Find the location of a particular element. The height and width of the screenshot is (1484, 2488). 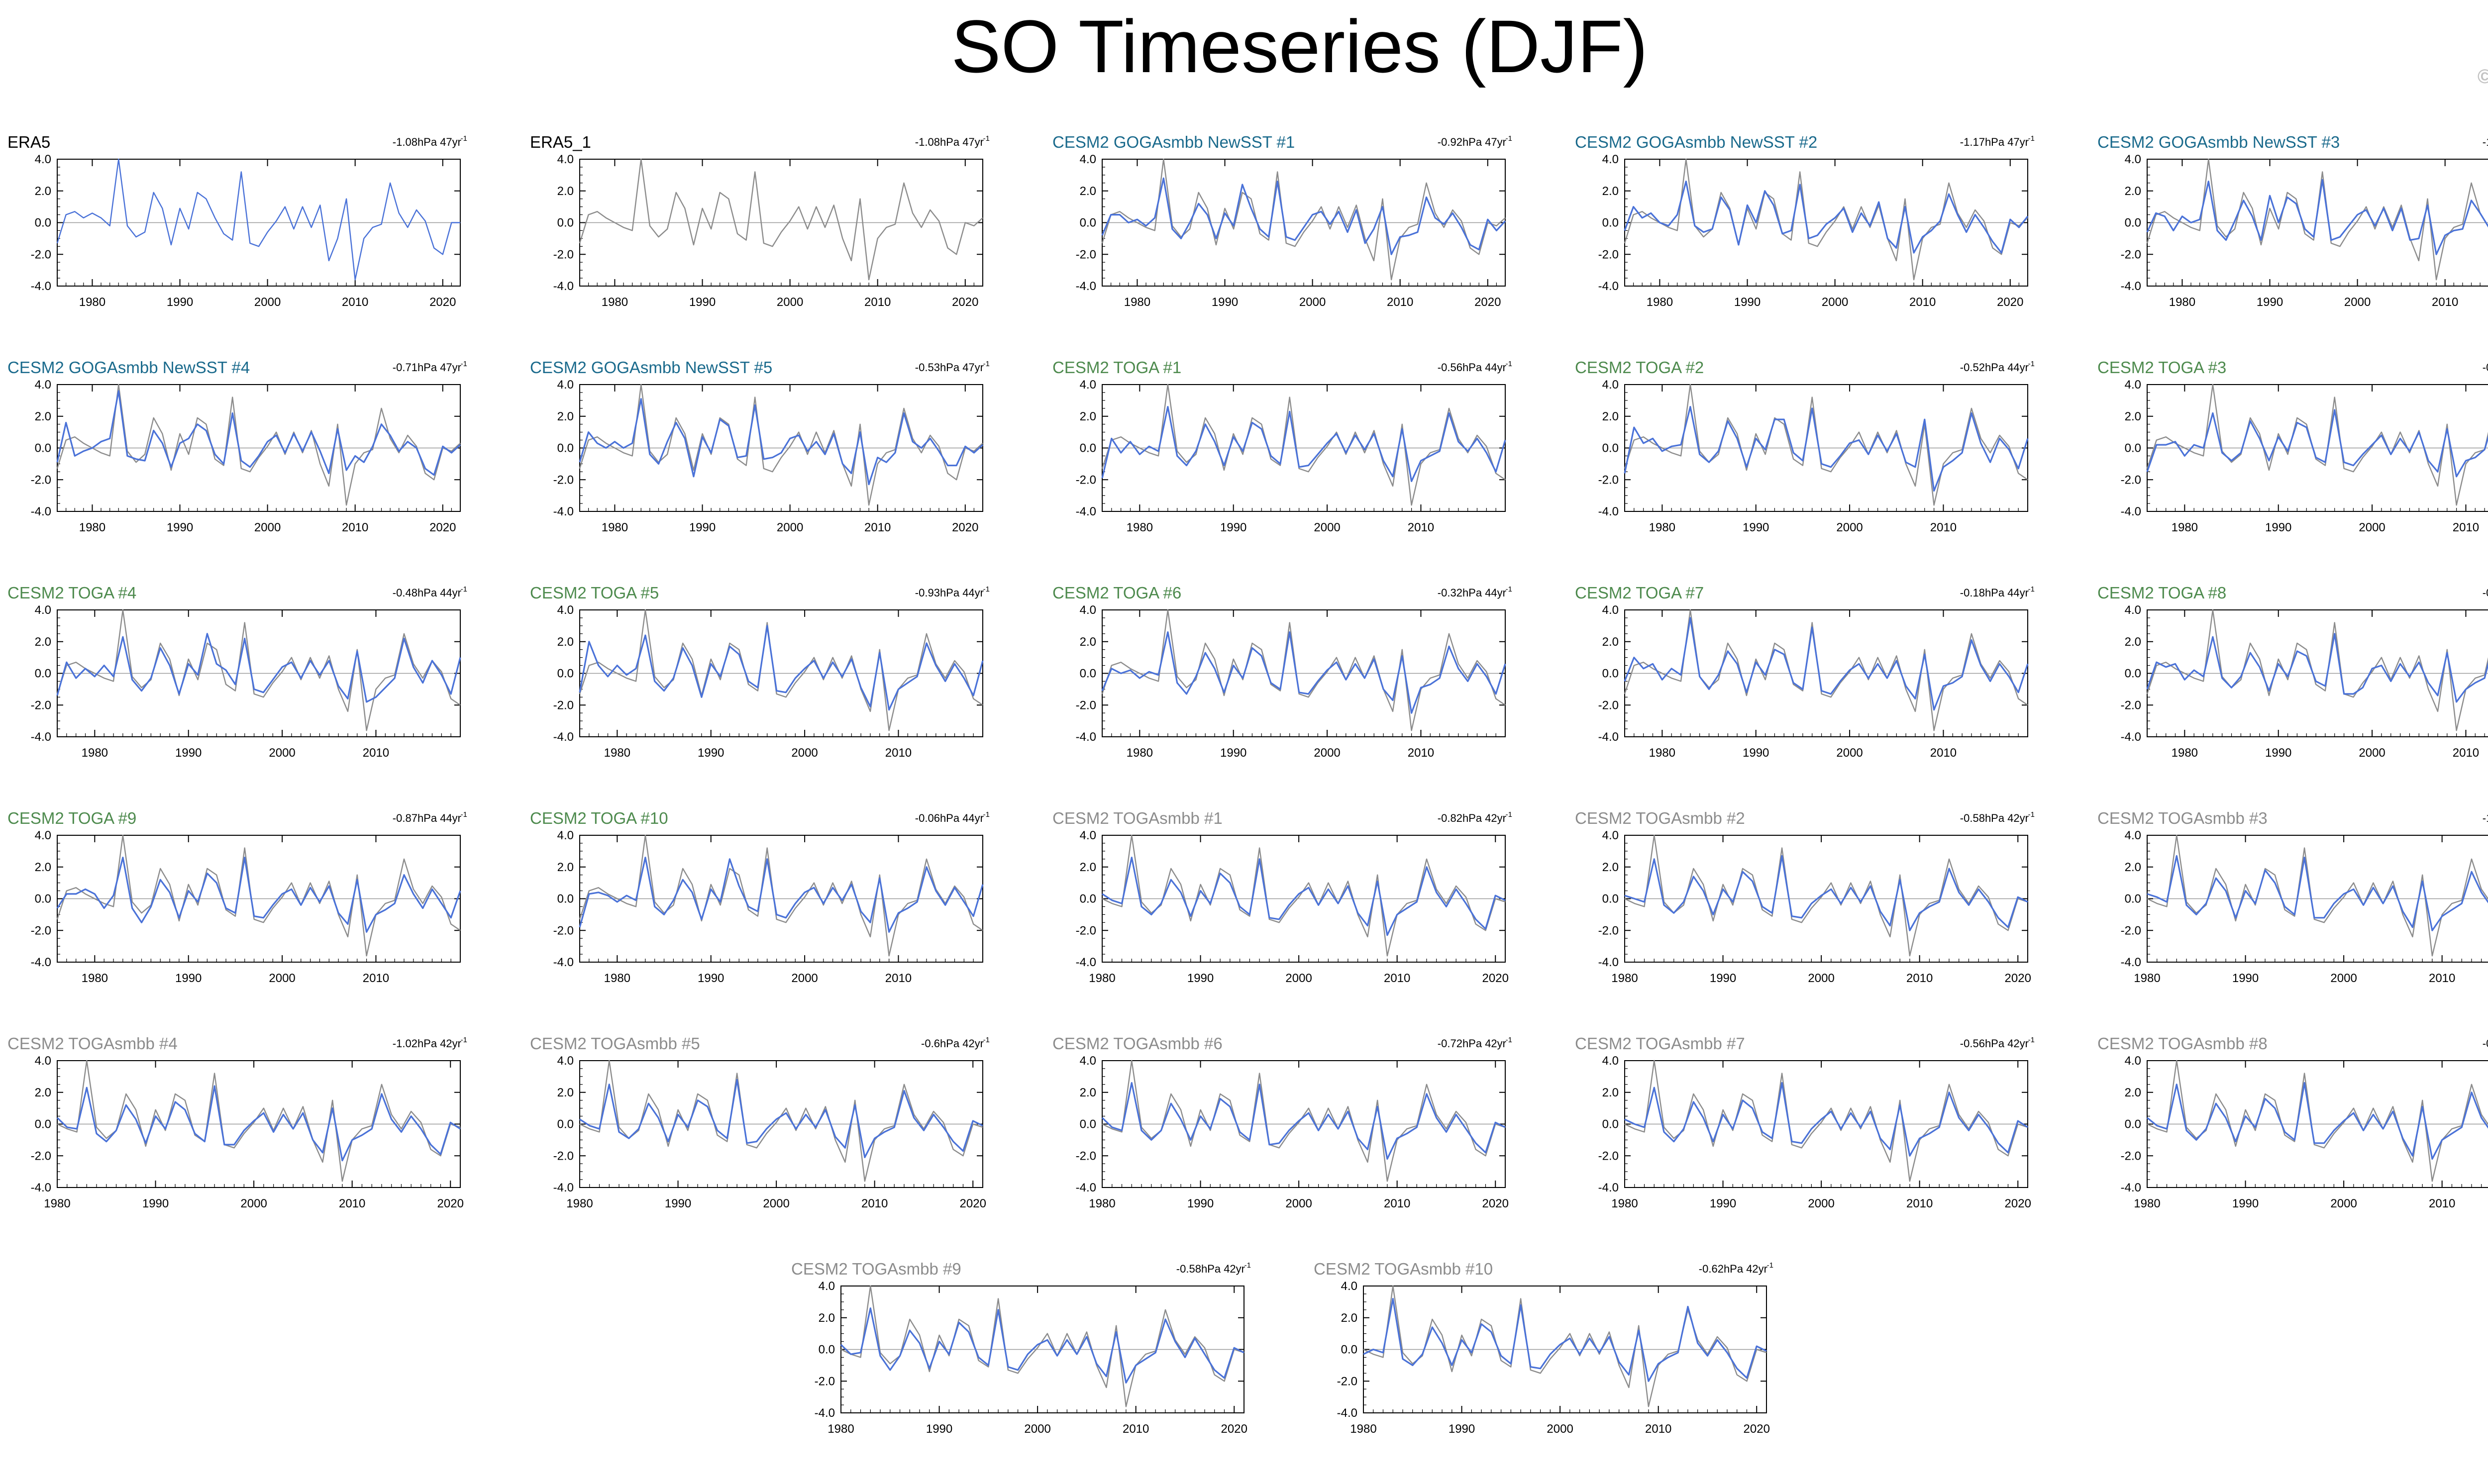

panel-title: CESM2 TOGA #5 is located at coordinates (594, 593).